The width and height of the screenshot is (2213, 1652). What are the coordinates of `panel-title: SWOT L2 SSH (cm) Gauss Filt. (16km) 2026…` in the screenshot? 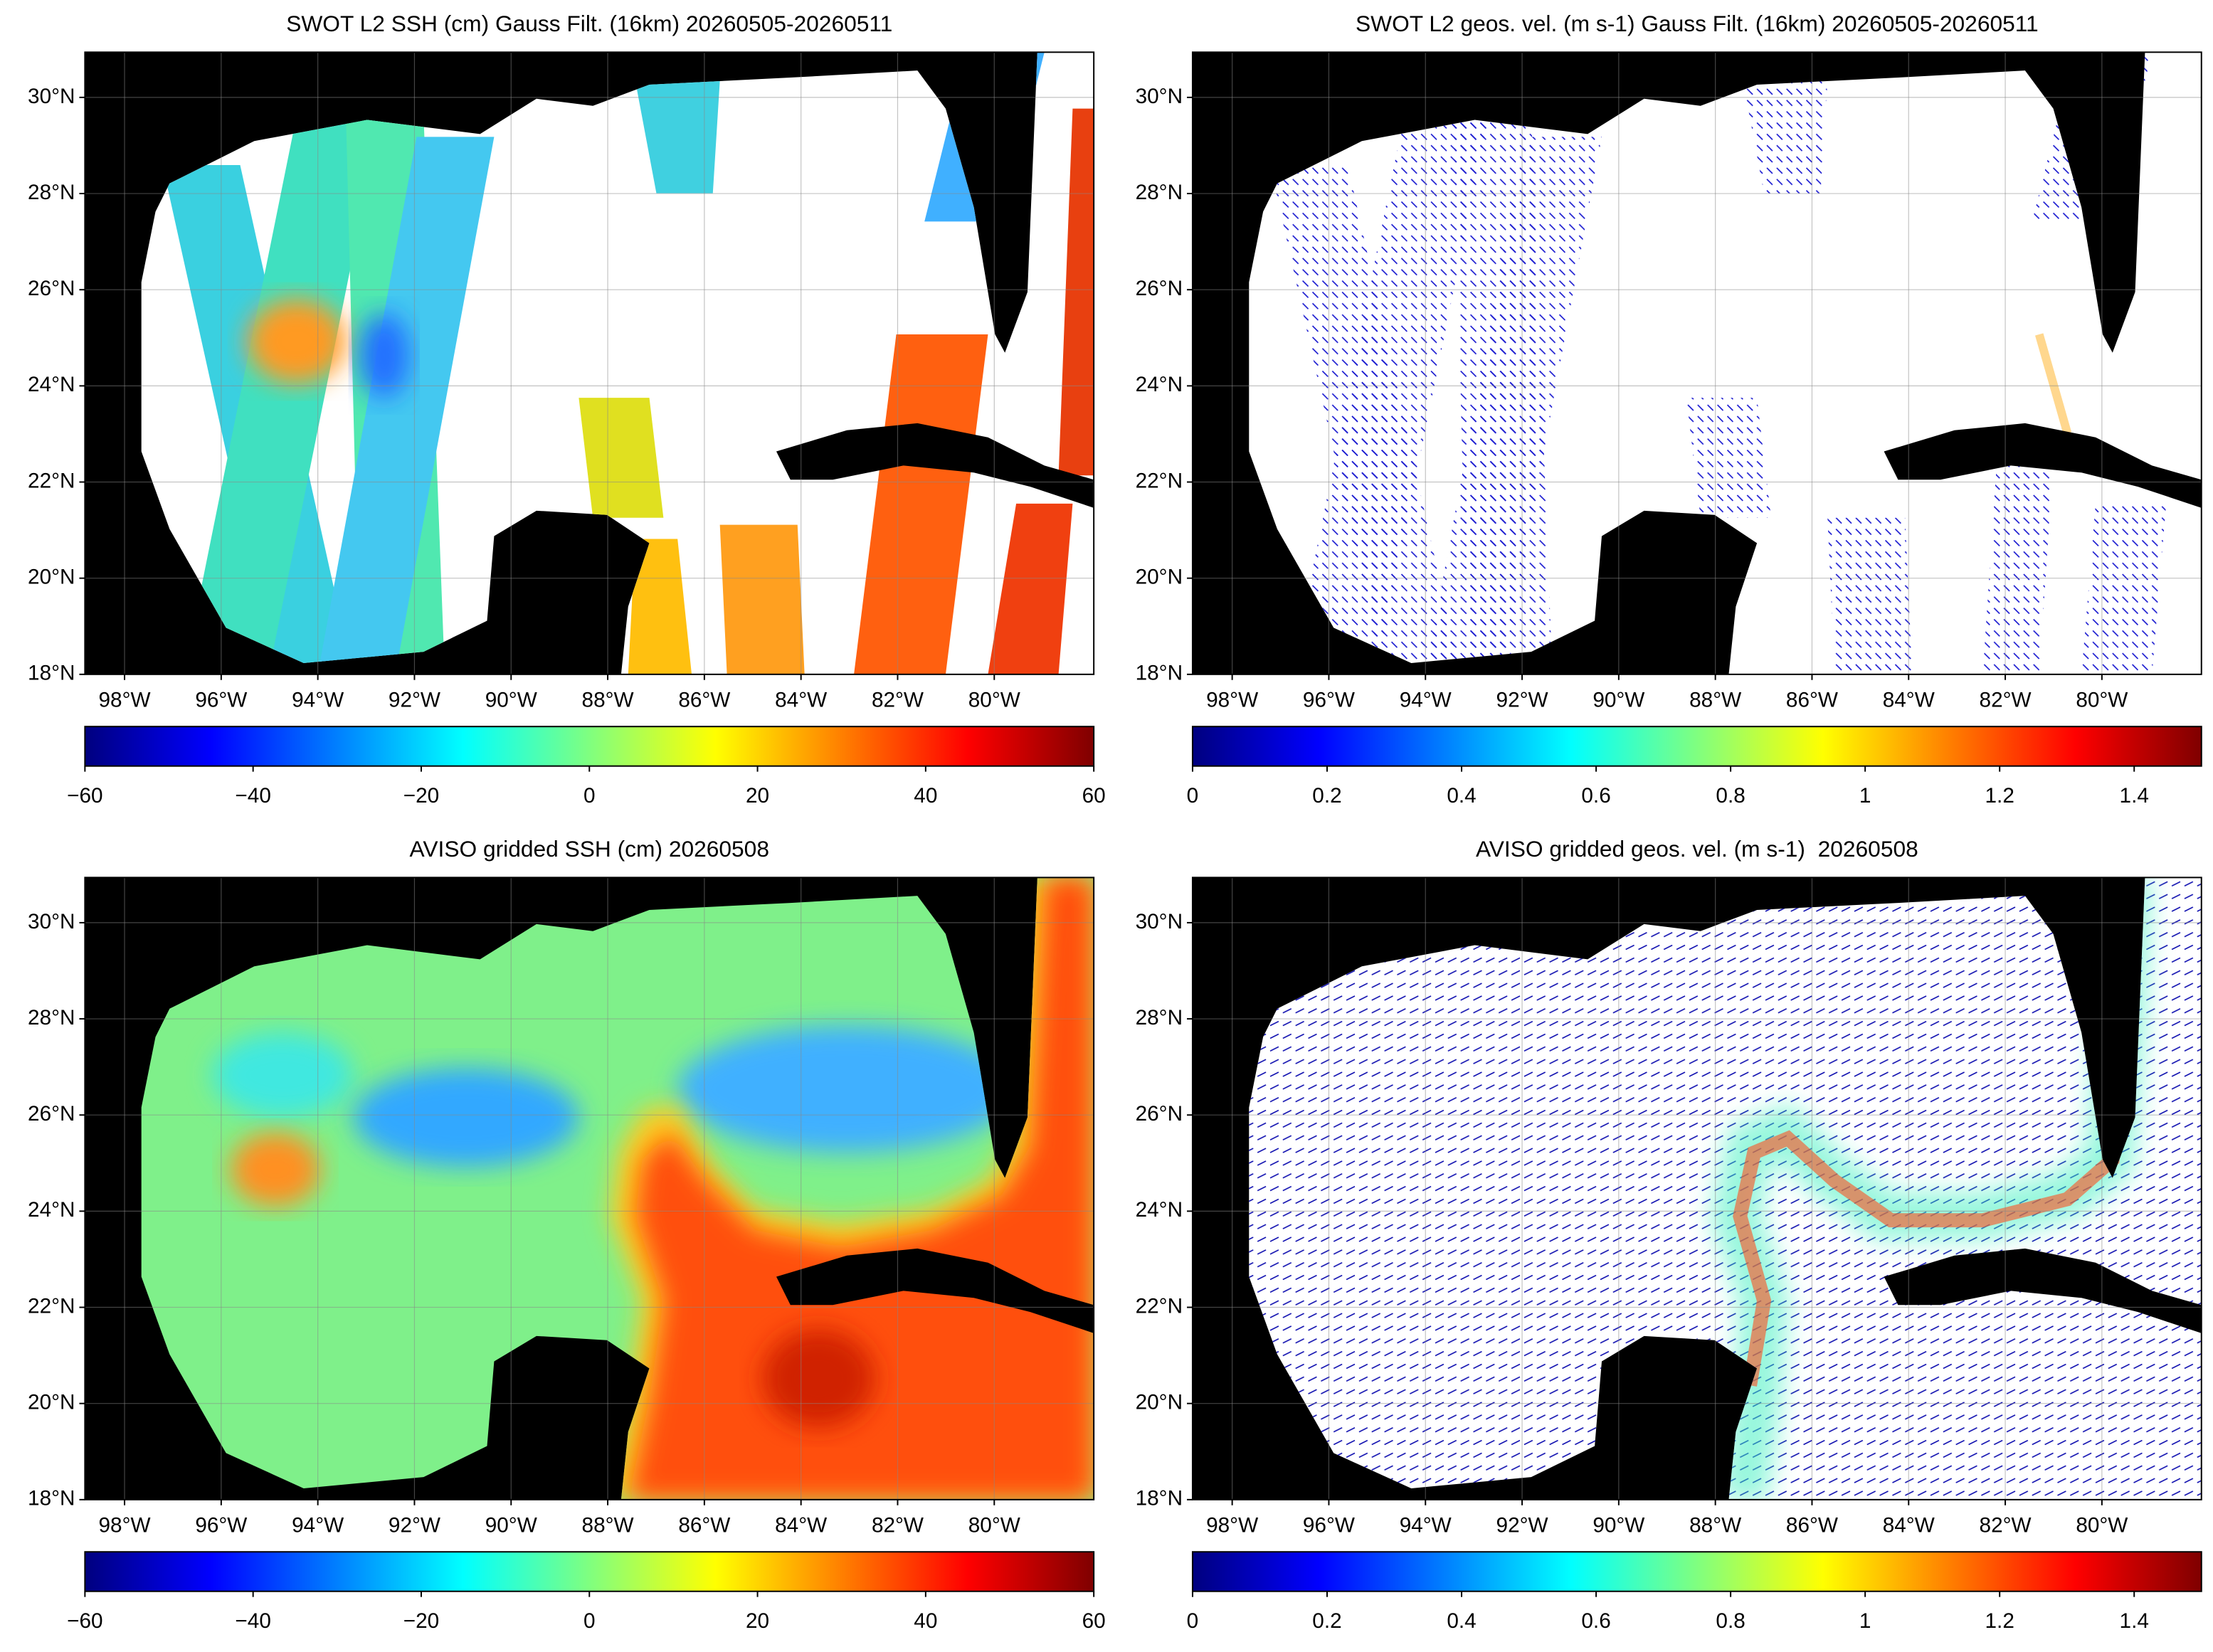 It's located at (589, 23).